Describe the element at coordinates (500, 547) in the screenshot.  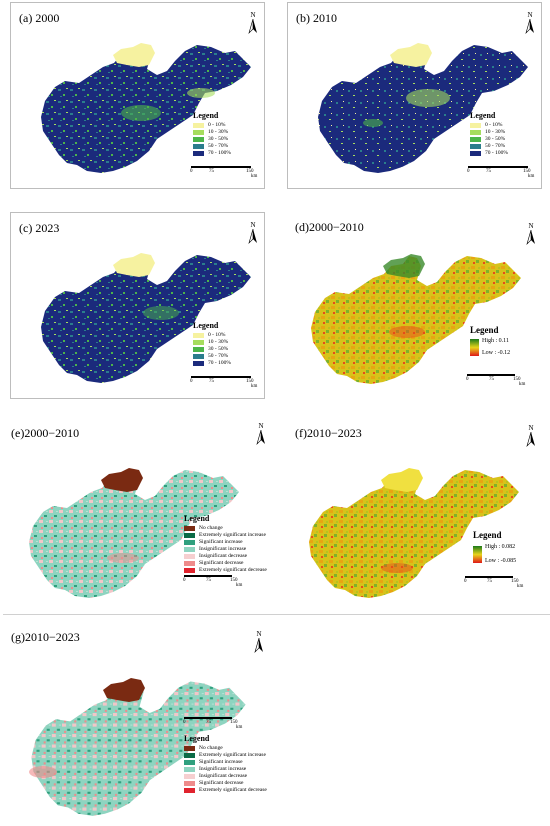
I see `legend-high-label: High : 0.082` at that location.